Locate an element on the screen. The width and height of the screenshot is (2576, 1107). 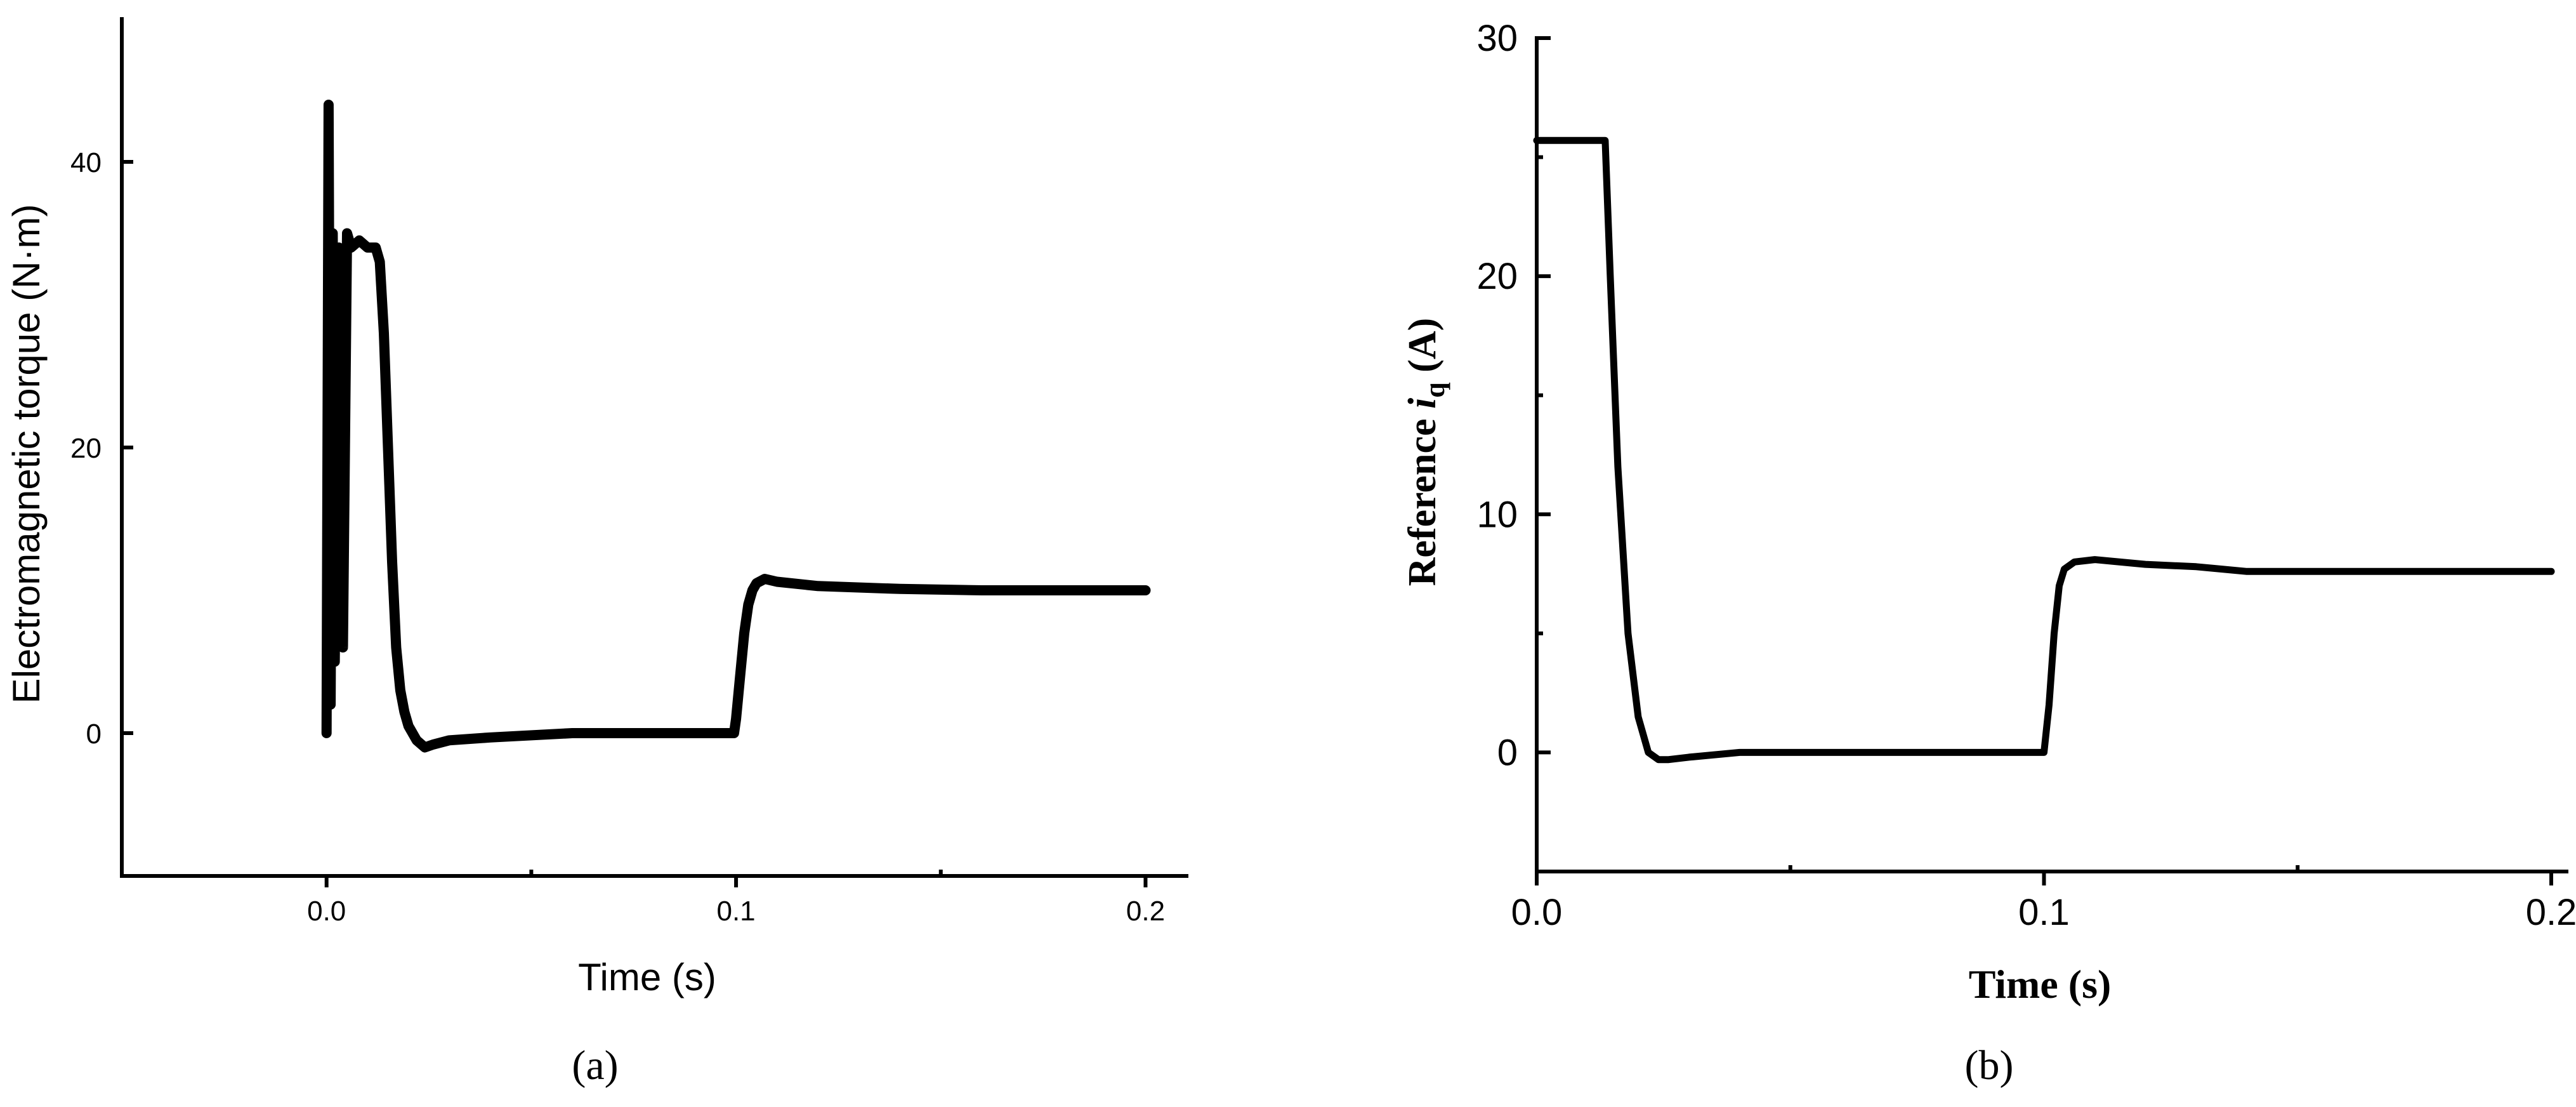
chart-a-x-tick-label: 0.1 is located at coordinates (735, 912).